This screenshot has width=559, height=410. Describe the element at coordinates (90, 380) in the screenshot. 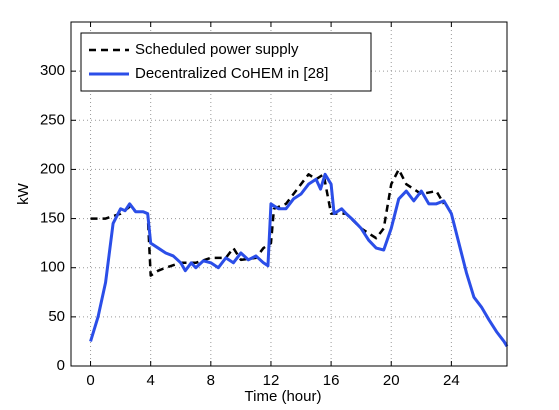

I see `x-tick-label: 0` at that location.